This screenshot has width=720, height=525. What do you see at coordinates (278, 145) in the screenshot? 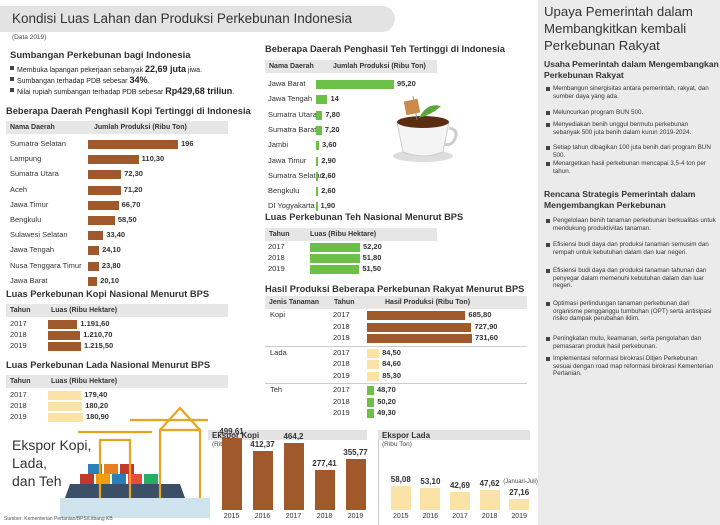
I see `teh-daerah-row-label: Jambi` at bounding box center [278, 145].